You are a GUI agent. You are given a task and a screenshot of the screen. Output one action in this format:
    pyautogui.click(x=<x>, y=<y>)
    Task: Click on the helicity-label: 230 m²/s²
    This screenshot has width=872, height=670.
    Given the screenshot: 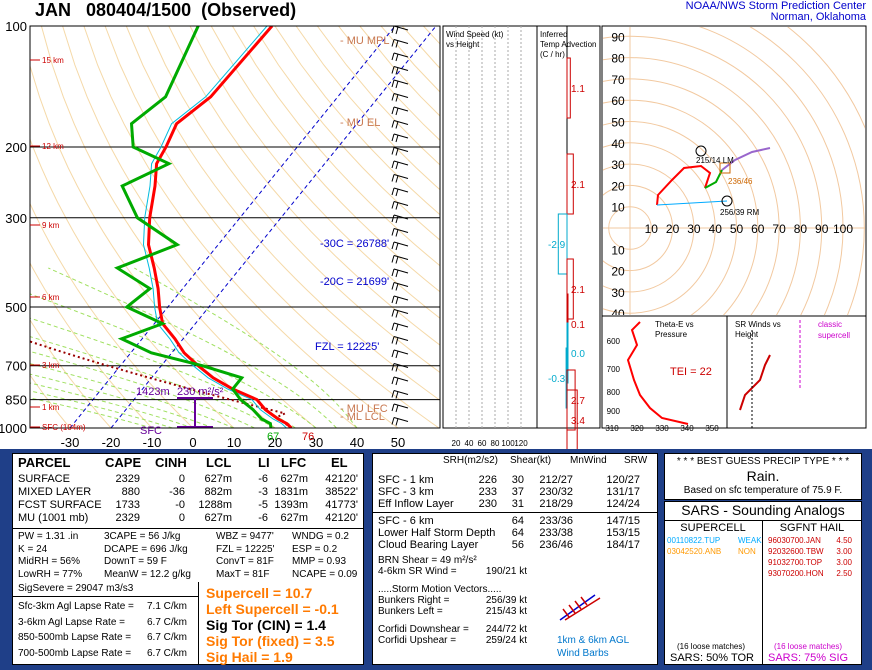 What is the action you would take?
    pyautogui.click(x=200, y=392)
    